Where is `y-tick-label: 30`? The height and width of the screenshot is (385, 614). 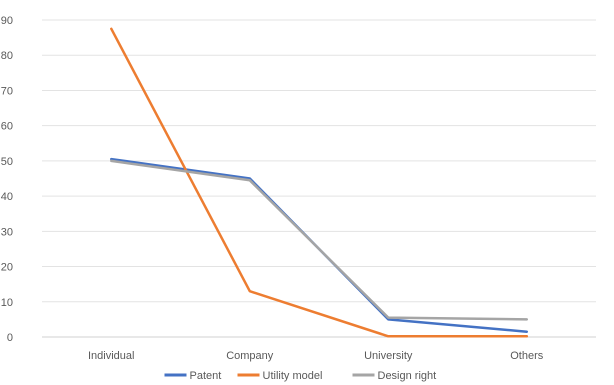 y-tick-label: 30 is located at coordinates (7, 232).